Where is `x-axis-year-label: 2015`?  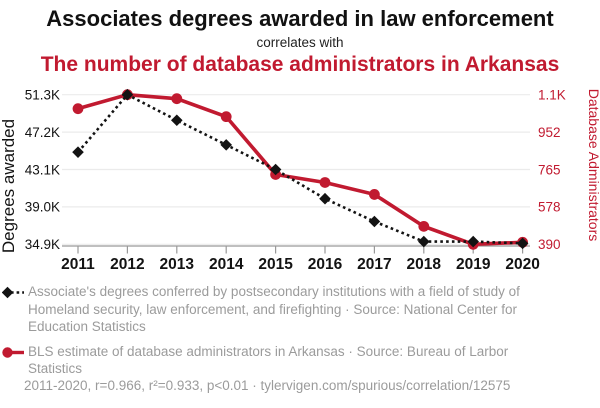
x-axis-year-label: 2015 is located at coordinates (275, 264).